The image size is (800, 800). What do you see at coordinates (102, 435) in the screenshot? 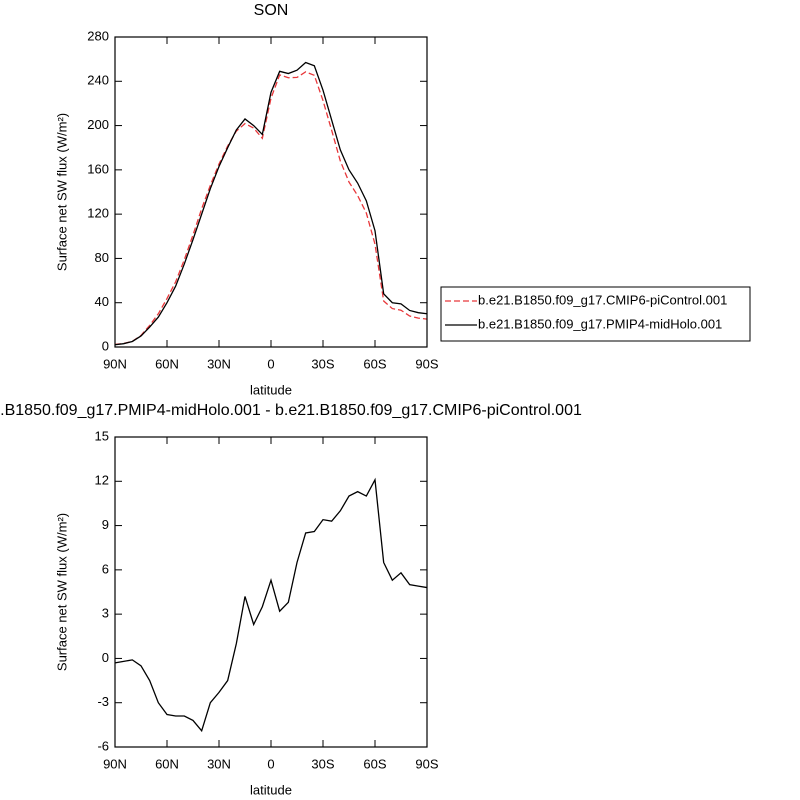
I see `y-tick-label: 15` at bounding box center [102, 435].